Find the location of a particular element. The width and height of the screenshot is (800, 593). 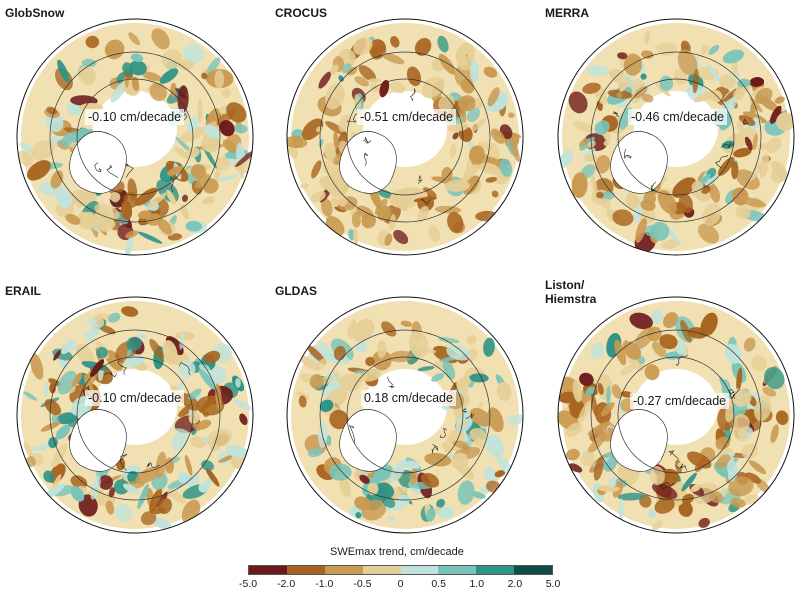

trend-label: -0.46 cm/decade is located at coordinates (678, 117).